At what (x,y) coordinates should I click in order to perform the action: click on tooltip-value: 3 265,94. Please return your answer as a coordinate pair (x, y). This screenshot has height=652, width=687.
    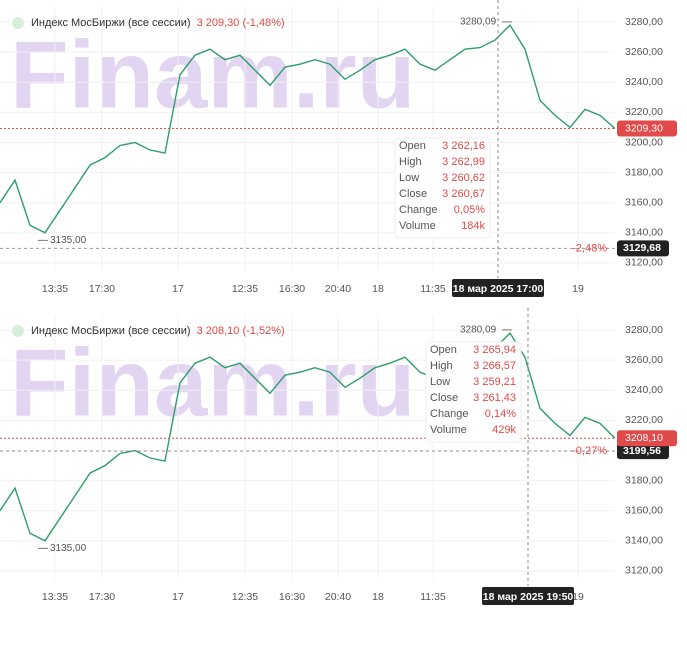
    Looking at the image, I should click on (494, 350).